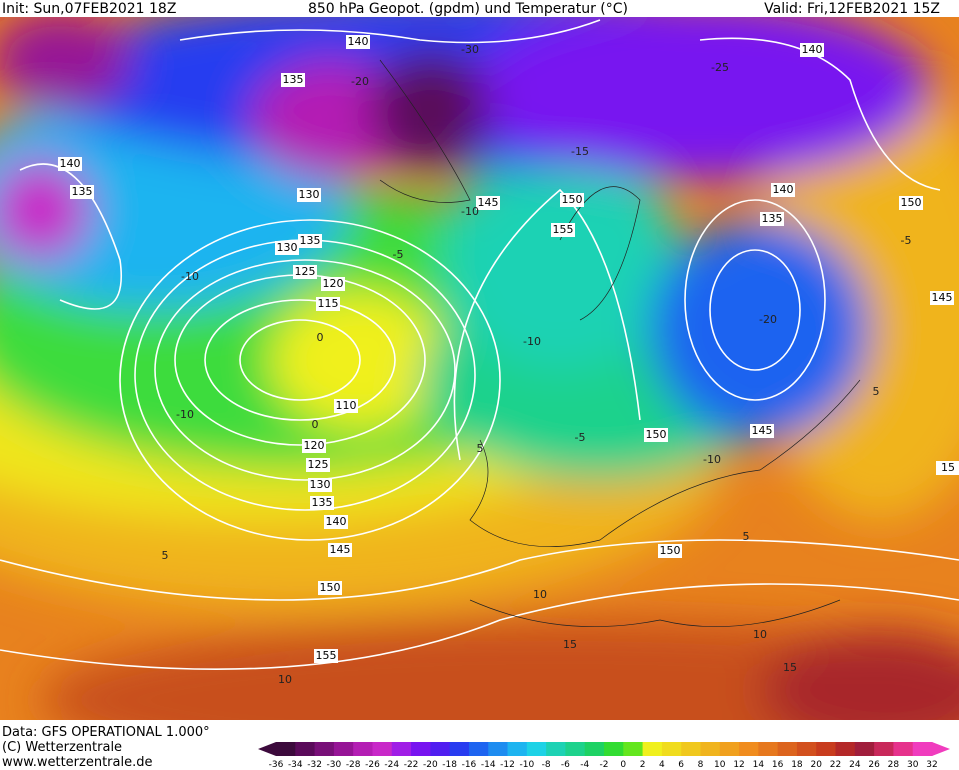  What do you see at coordinates (411, 765) in the screenshot?
I see `colorbar-label: -22` at bounding box center [411, 765].